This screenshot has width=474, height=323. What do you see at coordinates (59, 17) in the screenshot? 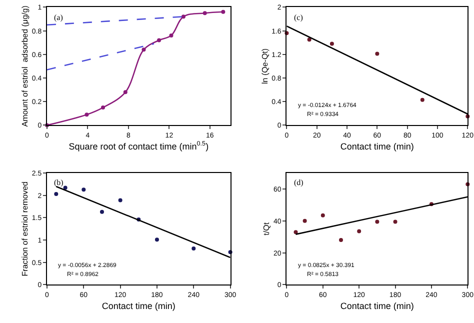
I see `annotation: (a)` at bounding box center [59, 17].